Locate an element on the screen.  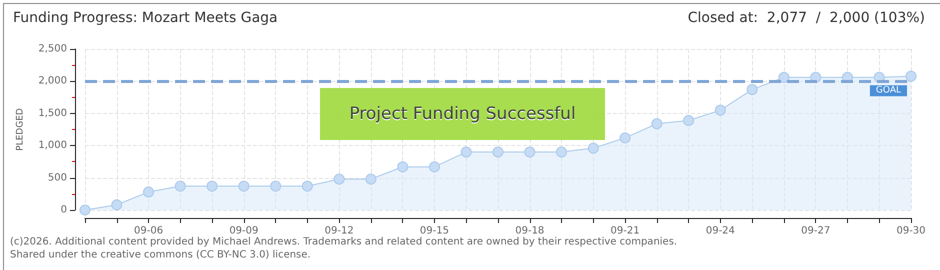
x-tick-label: 09-15 is located at coordinates (434, 231).